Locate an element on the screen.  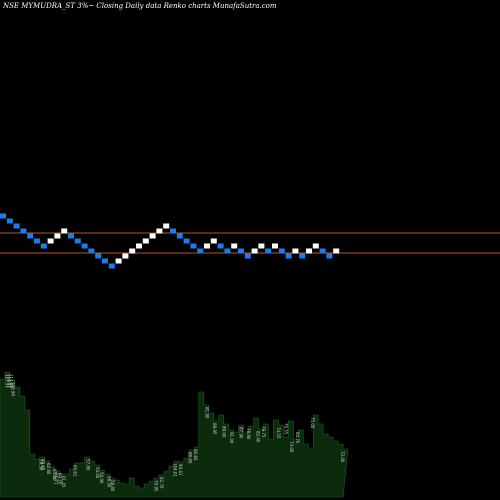
volume-label: 72.00 is located at coordinates (342, 457).